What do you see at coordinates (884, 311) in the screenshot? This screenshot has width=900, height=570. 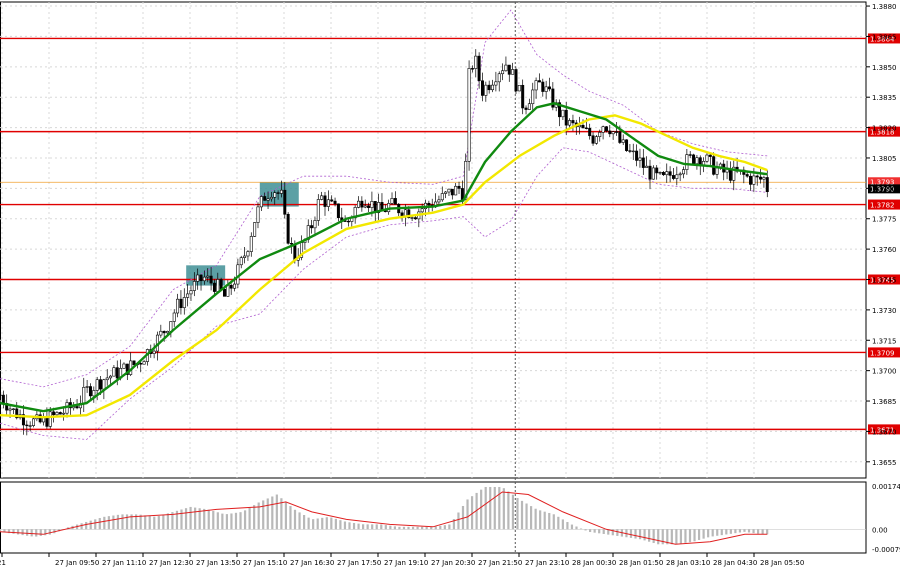 I see `price-tick-label: 1.3730` at bounding box center [884, 311].